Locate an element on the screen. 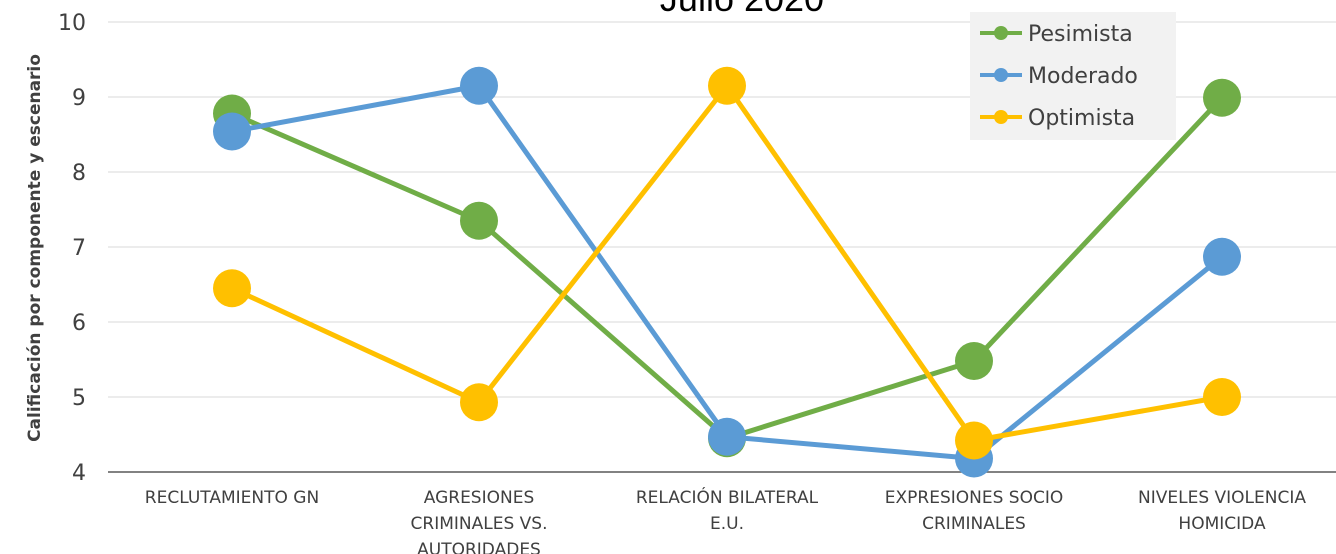  x-tick-label: AGRESIONES CRIMINALES VS. AUTORIDADES is located at coordinates (479, 521).